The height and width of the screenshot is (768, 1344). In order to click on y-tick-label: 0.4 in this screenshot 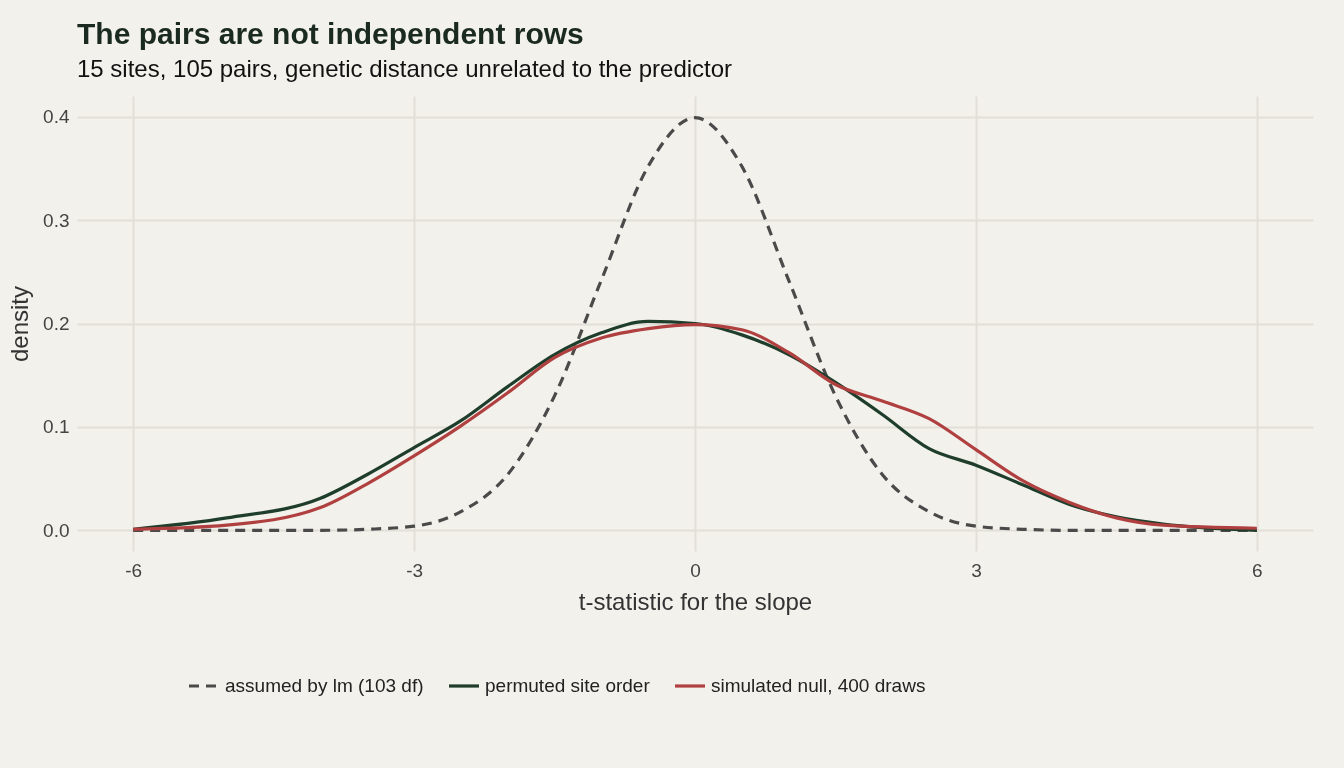, I will do `click(56, 117)`.